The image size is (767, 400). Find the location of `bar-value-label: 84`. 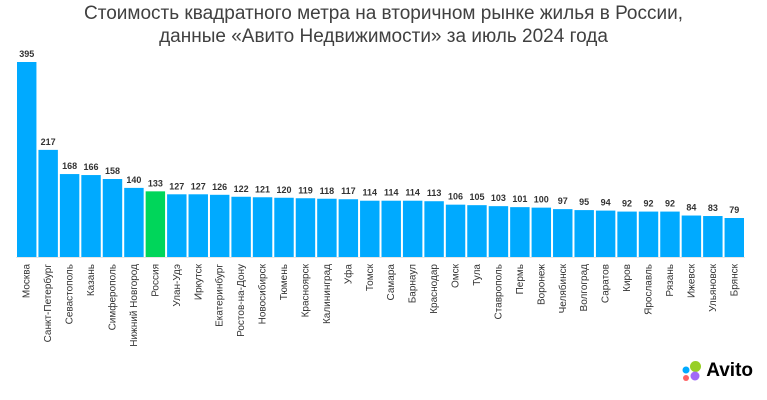

bar-value-label: 84 is located at coordinates (691, 208).